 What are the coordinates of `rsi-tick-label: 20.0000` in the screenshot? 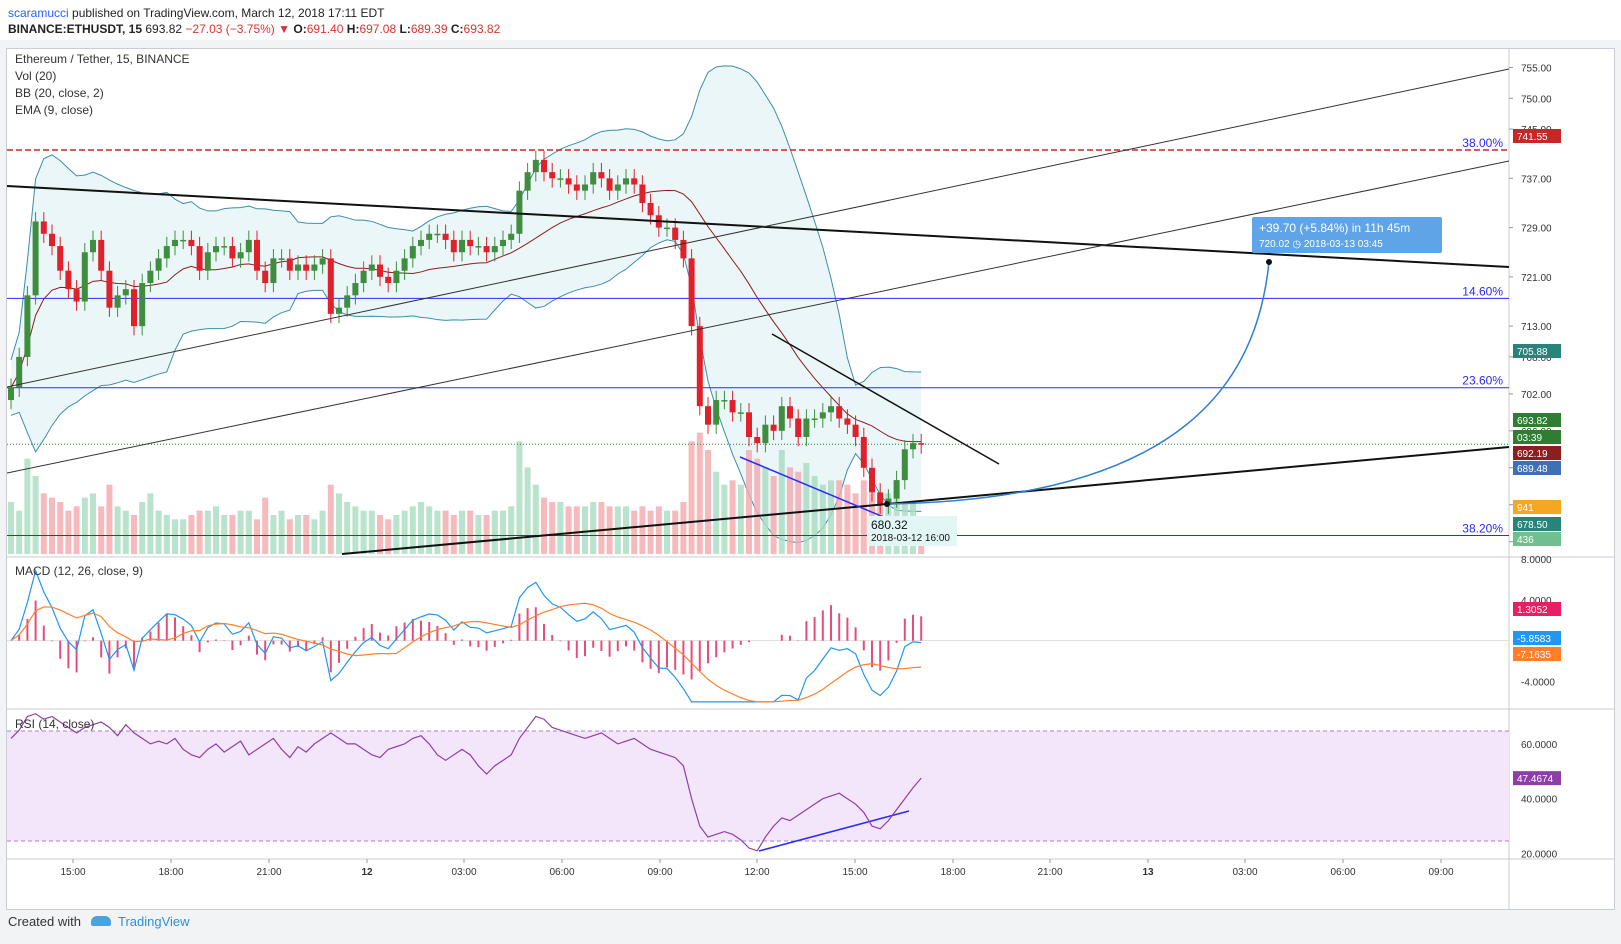 It's located at (1539, 855).